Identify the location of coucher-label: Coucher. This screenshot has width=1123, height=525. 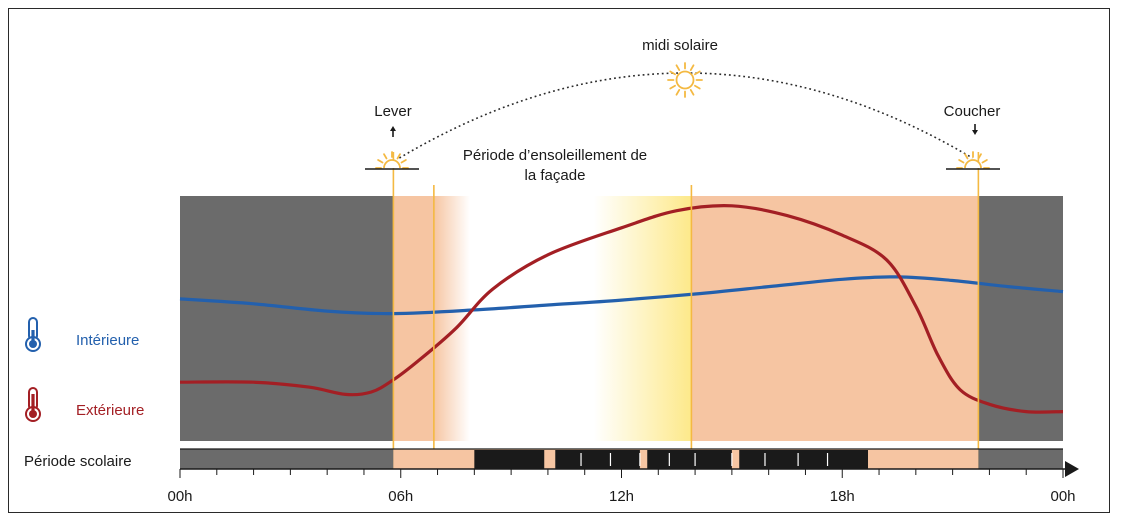
(972, 111).